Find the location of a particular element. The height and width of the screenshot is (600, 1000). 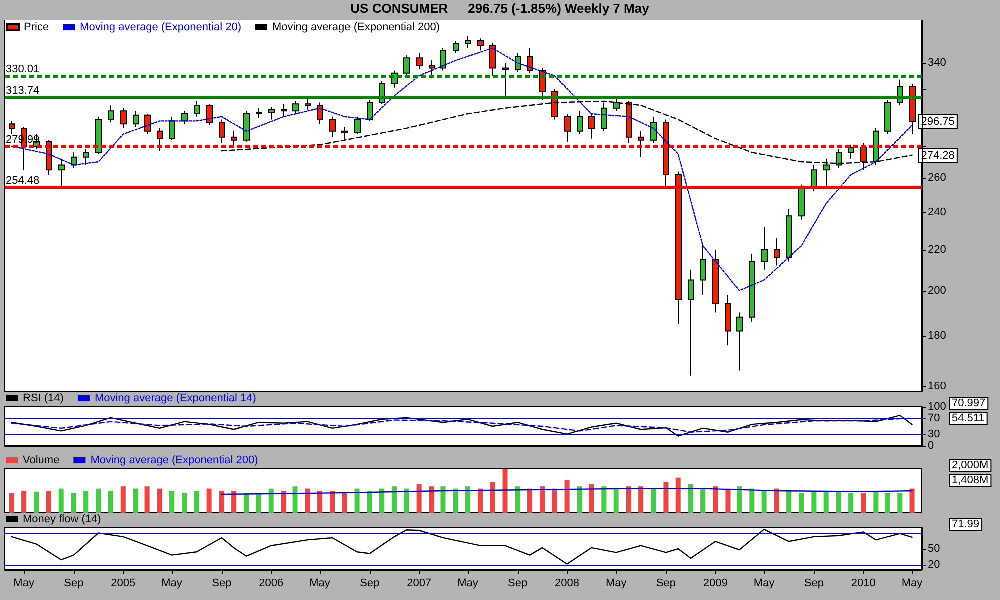

legend-label: Volume is located at coordinates (41, 460).